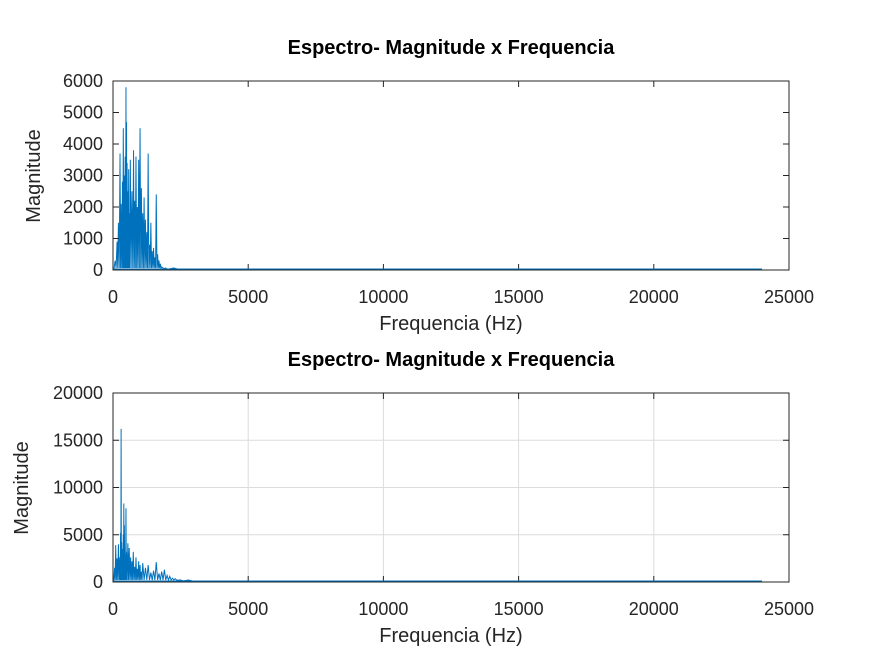 Image resolution: width=872 pixels, height=654 pixels. I want to click on chart-title-top: Espectro- Magnitude x Frequencia, so click(452, 48).